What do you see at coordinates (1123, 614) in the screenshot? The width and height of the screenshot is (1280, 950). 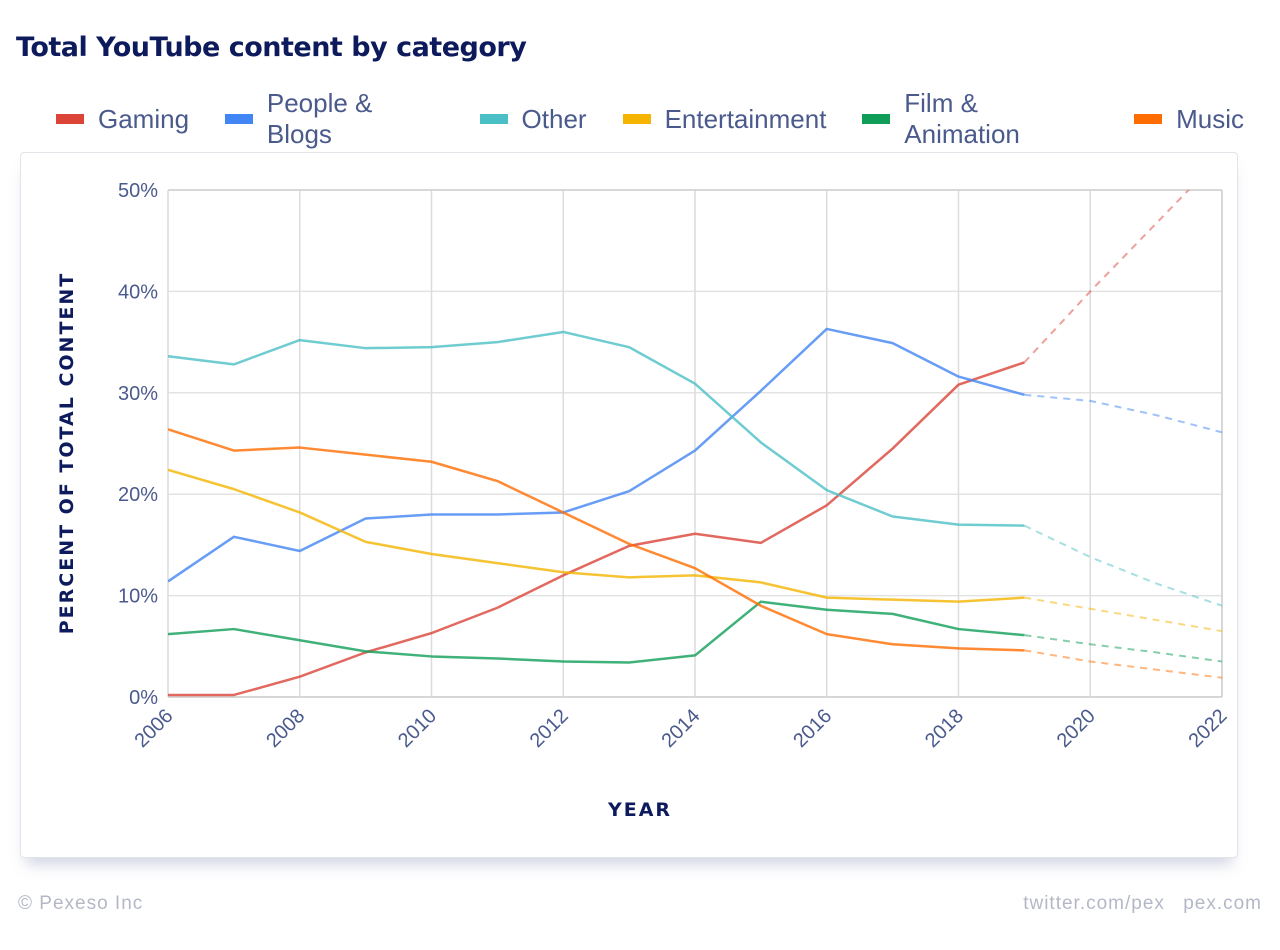 I see `series-projection-entertainment` at bounding box center [1123, 614].